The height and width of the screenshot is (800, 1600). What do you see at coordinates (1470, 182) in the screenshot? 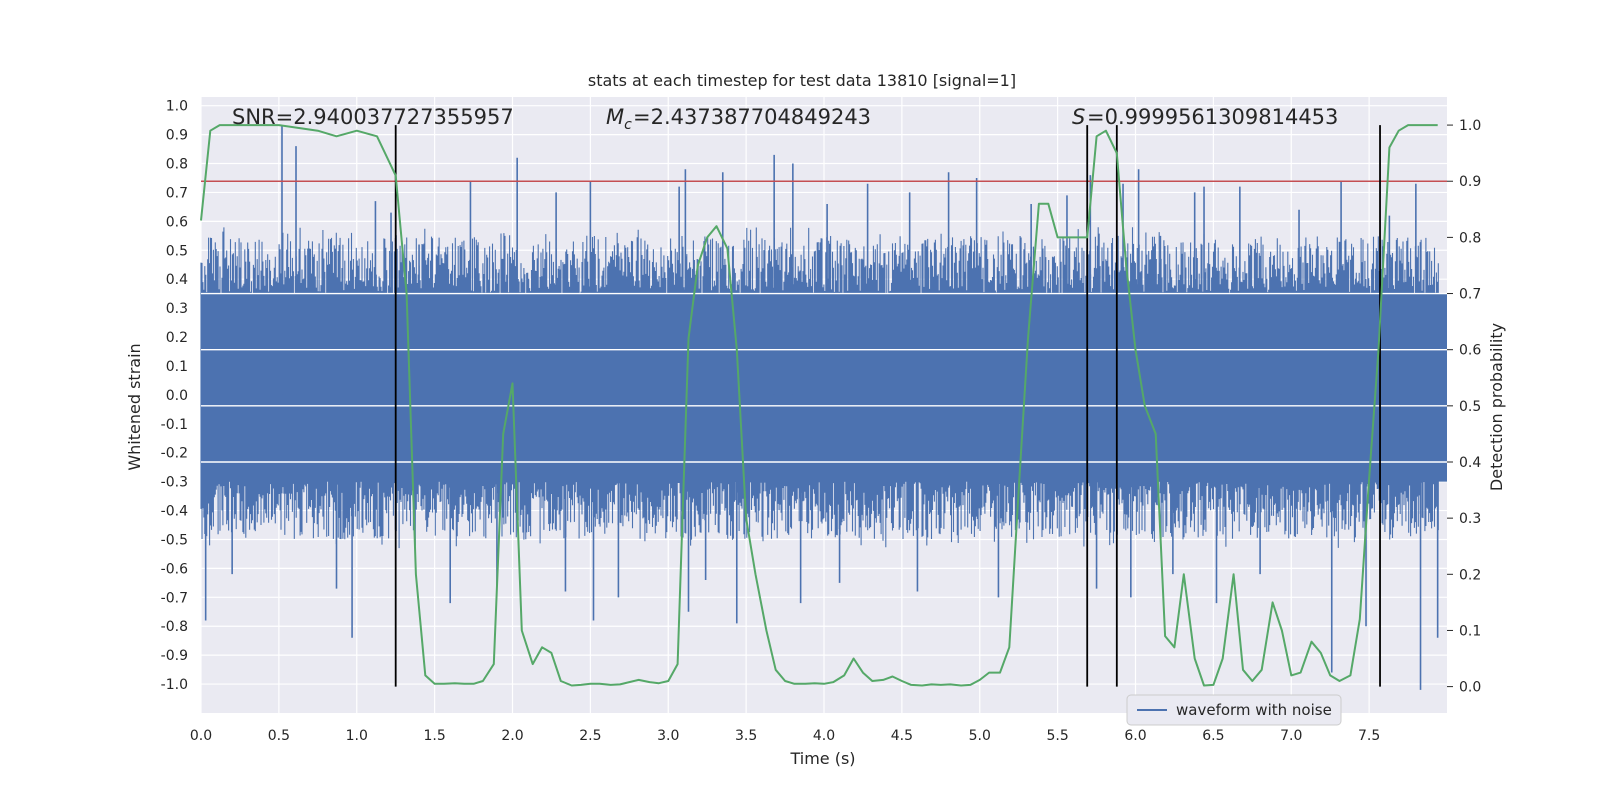
I see `y2-tick-label: 0.9` at bounding box center [1470, 182].